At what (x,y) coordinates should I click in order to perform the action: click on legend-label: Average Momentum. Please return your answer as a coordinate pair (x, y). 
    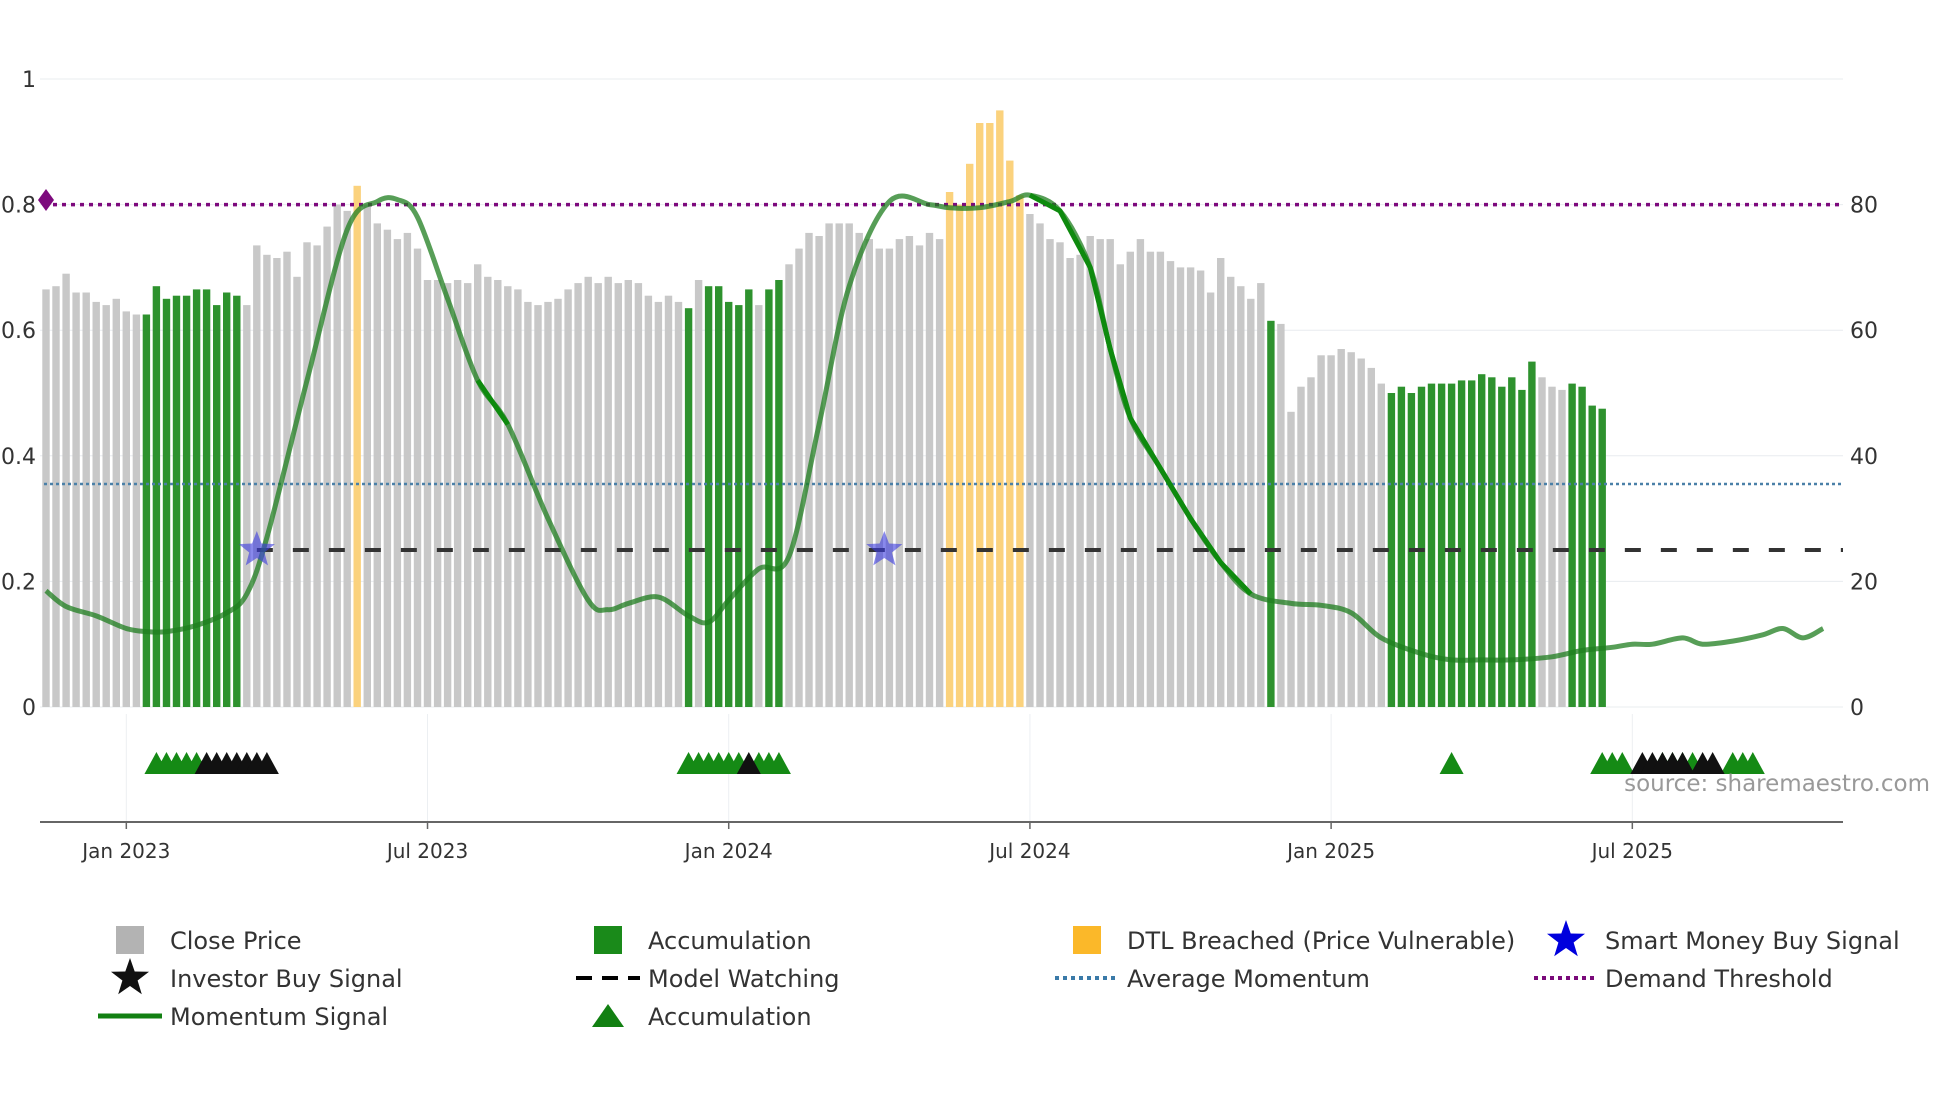
    Looking at the image, I should click on (1248, 979).